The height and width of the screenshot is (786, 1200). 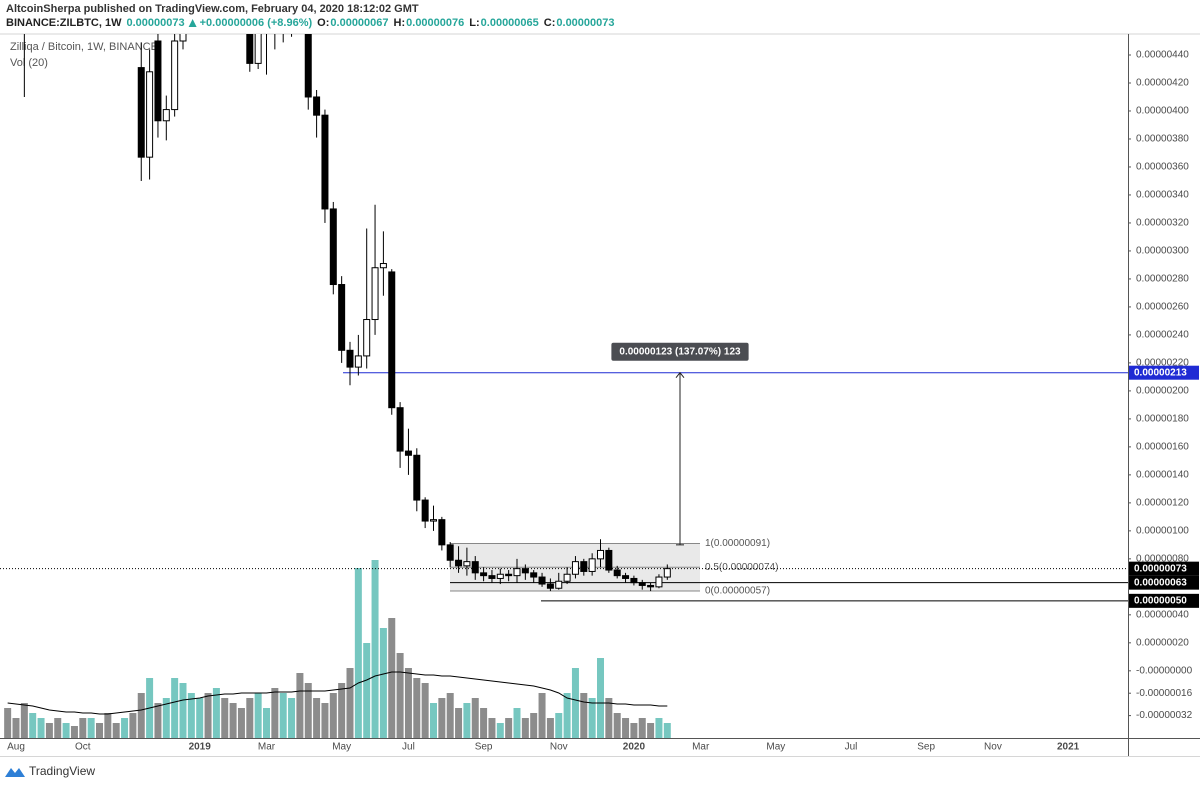 I want to click on measure-label-box, so click(x=680, y=351).